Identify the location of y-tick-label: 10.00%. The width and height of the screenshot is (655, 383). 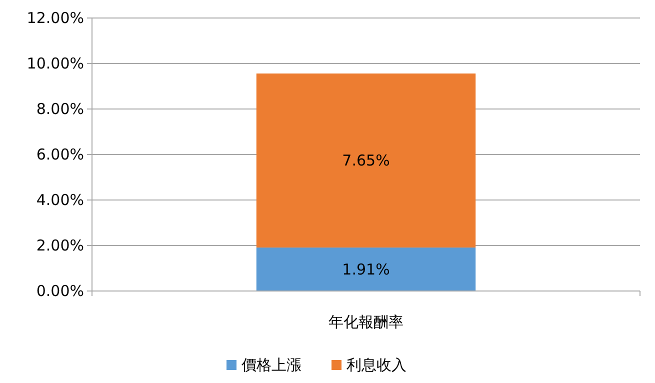
(55, 63).